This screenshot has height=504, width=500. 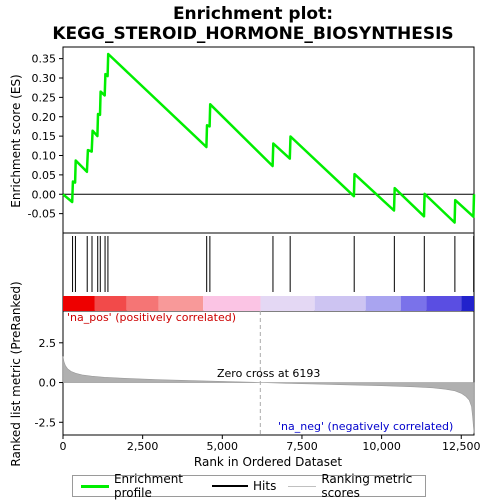 I want to click on legend-label-ranking: Ranking metric scores, so click(x=367, y=486).